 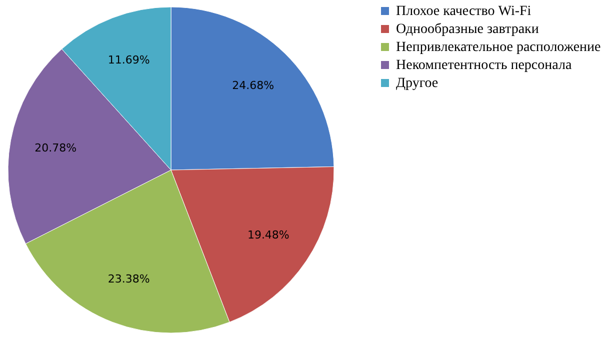 I want to click on data-label: 24.68%, so click(x=253, y=85).